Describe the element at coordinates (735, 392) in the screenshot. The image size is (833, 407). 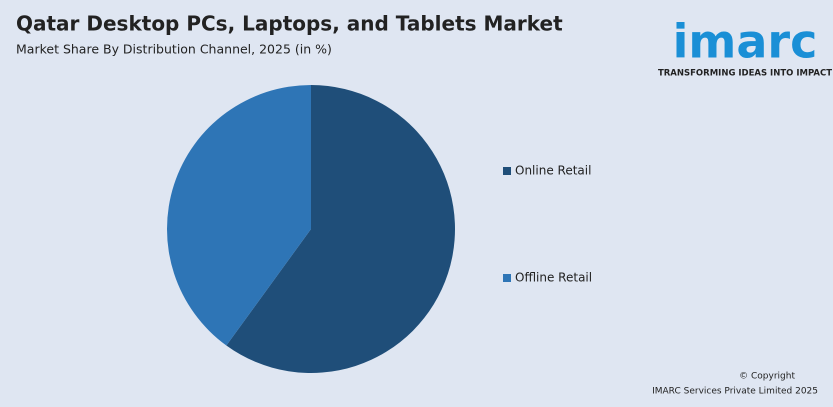
I see `copyright-owner: IMARC Services Private Limited 2025` at that location.